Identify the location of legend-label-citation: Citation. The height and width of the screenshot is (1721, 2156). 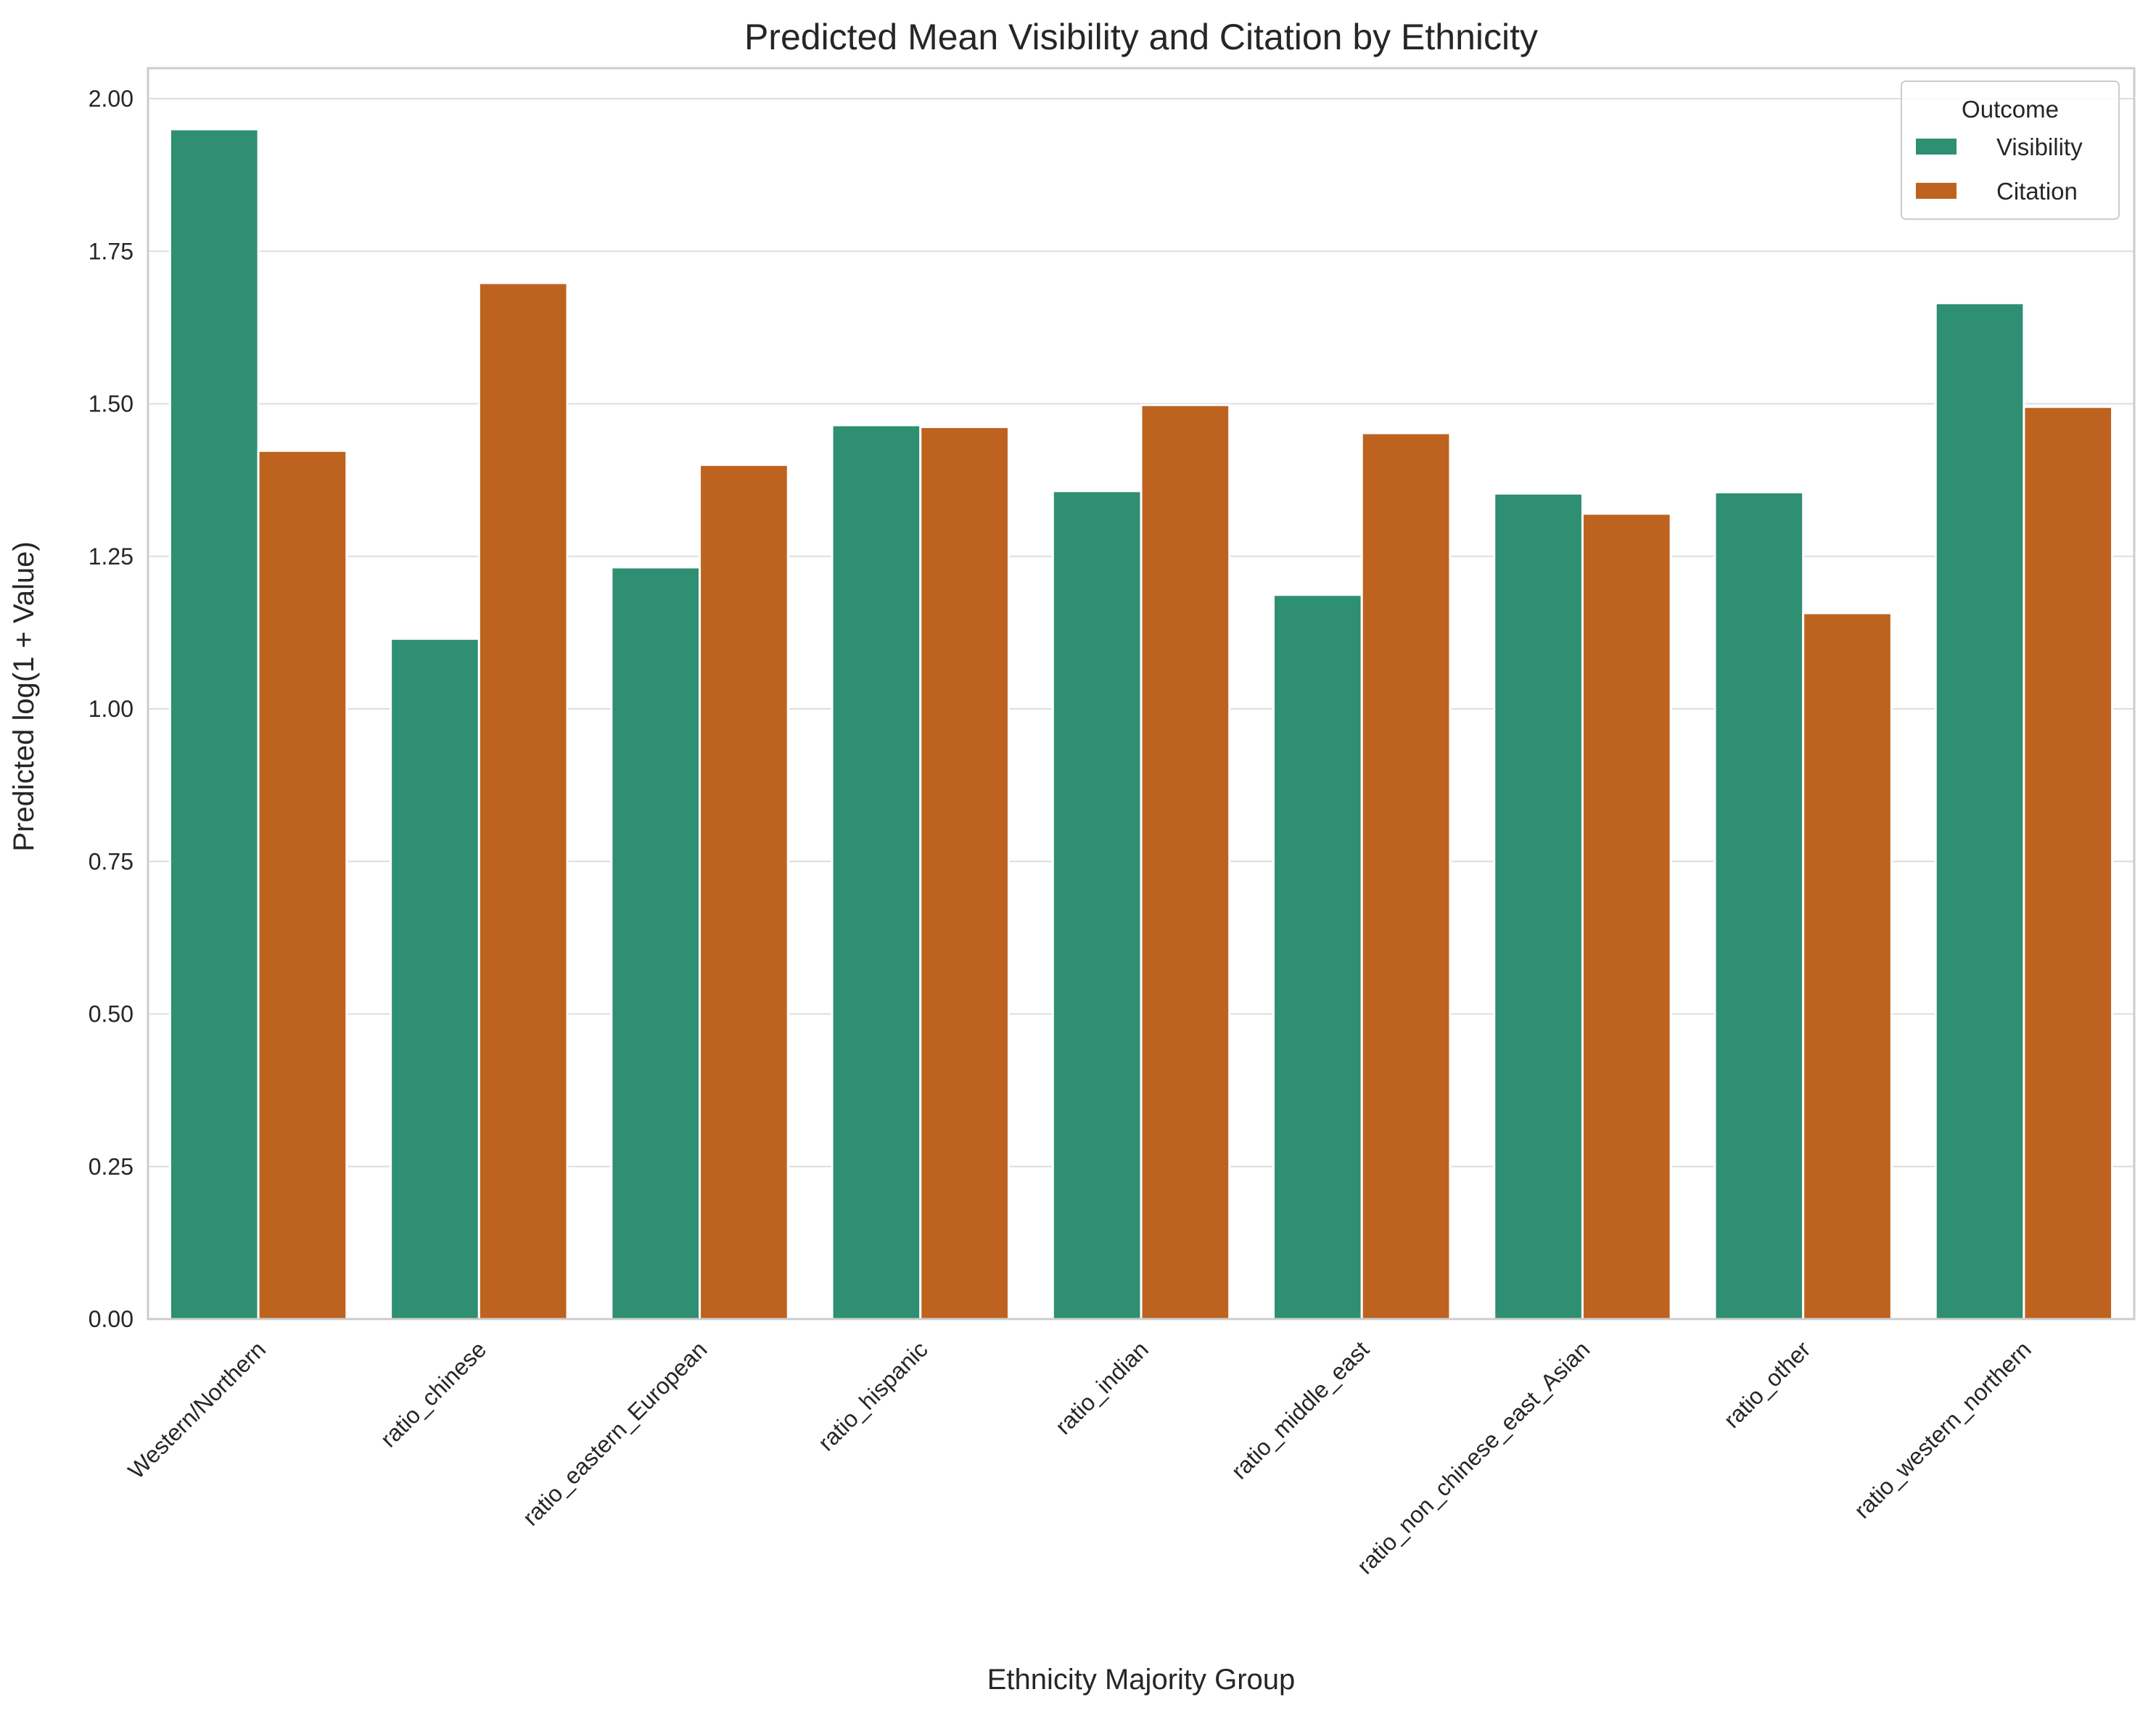
(2037, 191).